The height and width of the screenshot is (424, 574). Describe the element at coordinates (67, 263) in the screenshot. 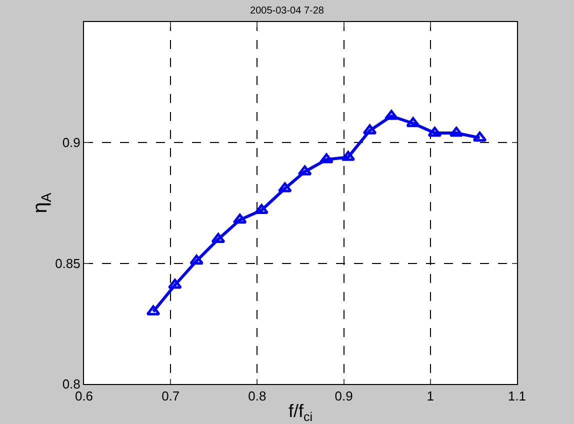

I see `y-tick-label: 0.85` at that location.